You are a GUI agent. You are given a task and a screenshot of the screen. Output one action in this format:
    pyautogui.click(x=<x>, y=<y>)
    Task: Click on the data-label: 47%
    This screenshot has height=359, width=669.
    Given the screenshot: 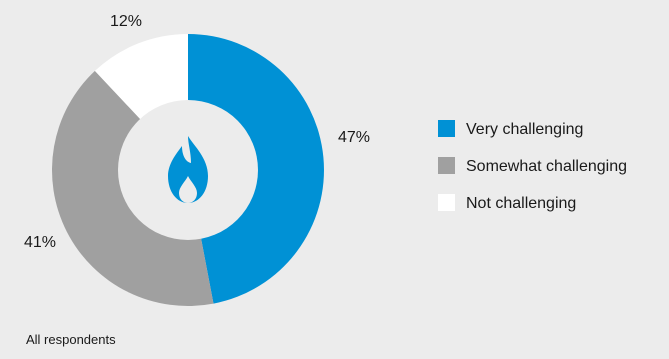 What is the action you would take?
    pyautogui.click(x=354, y=137)
    